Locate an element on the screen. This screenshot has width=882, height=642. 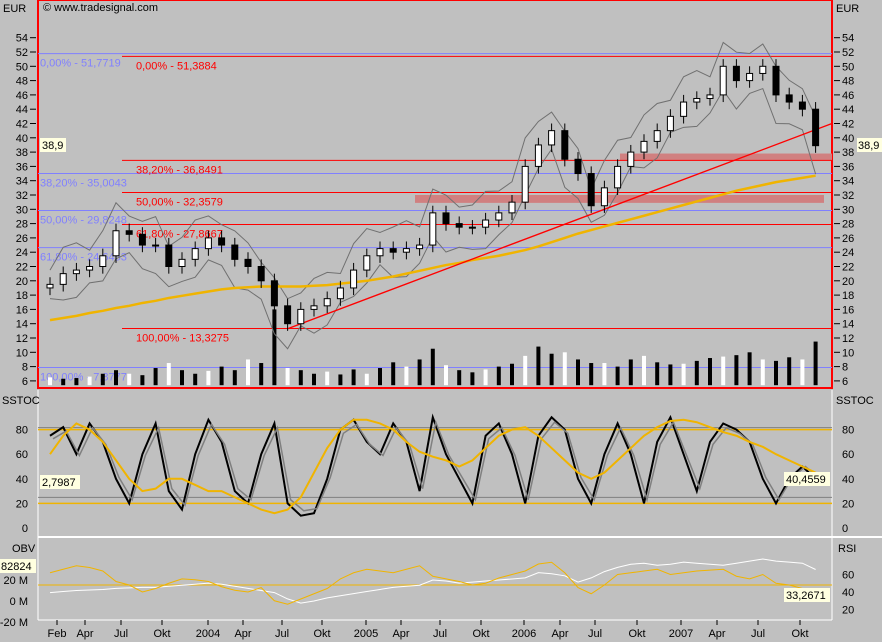
rsi-tick-label: 60 is located at coordinates (848, 576).